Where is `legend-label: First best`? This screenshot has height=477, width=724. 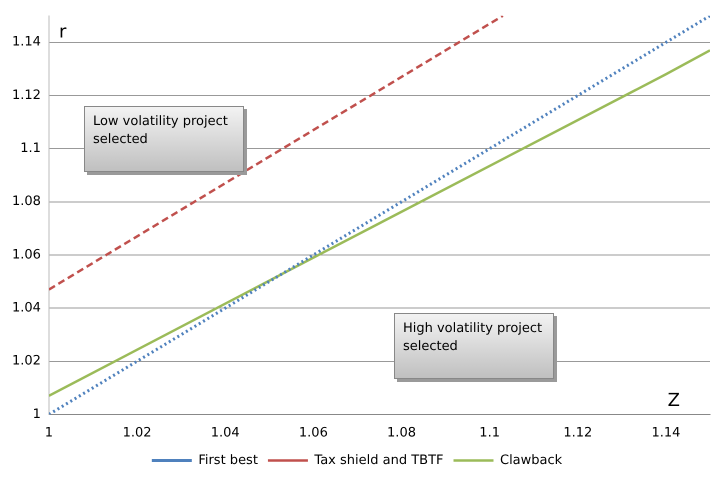 legend-label: First best is located at coordinates (228, 460).